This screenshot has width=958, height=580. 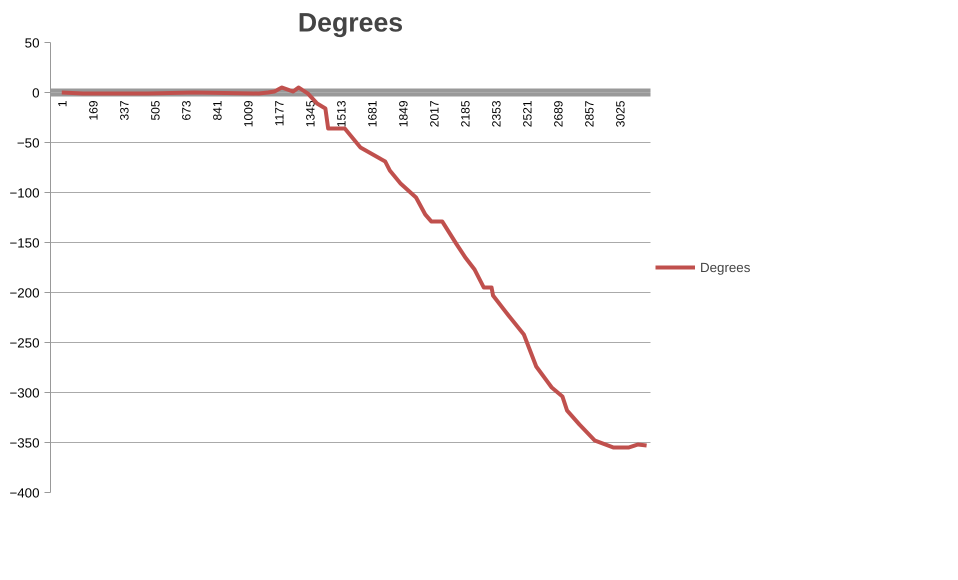 I want to click on x-tick-label: 1345, so click(x=310, y=114).